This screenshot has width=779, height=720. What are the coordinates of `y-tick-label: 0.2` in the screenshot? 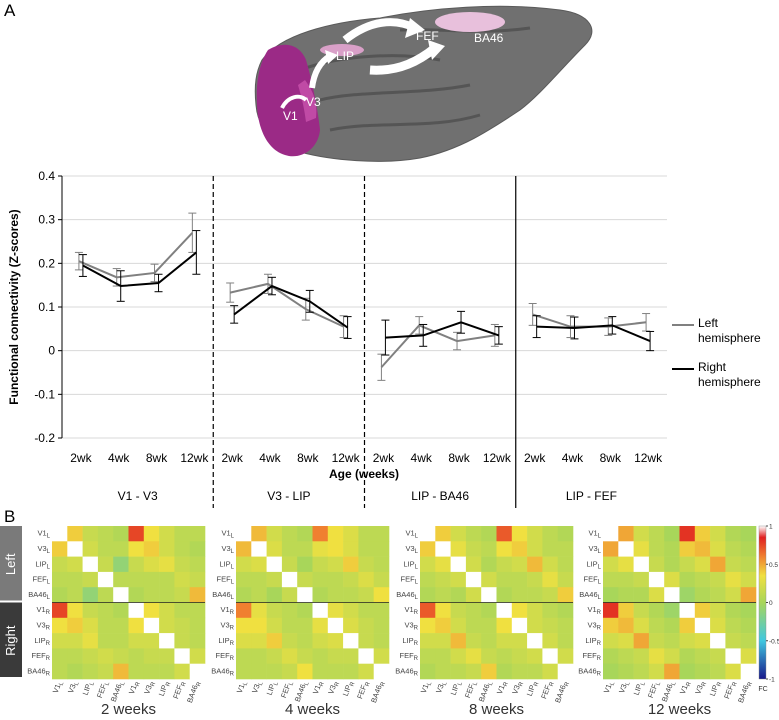 It's located at (46, 263).